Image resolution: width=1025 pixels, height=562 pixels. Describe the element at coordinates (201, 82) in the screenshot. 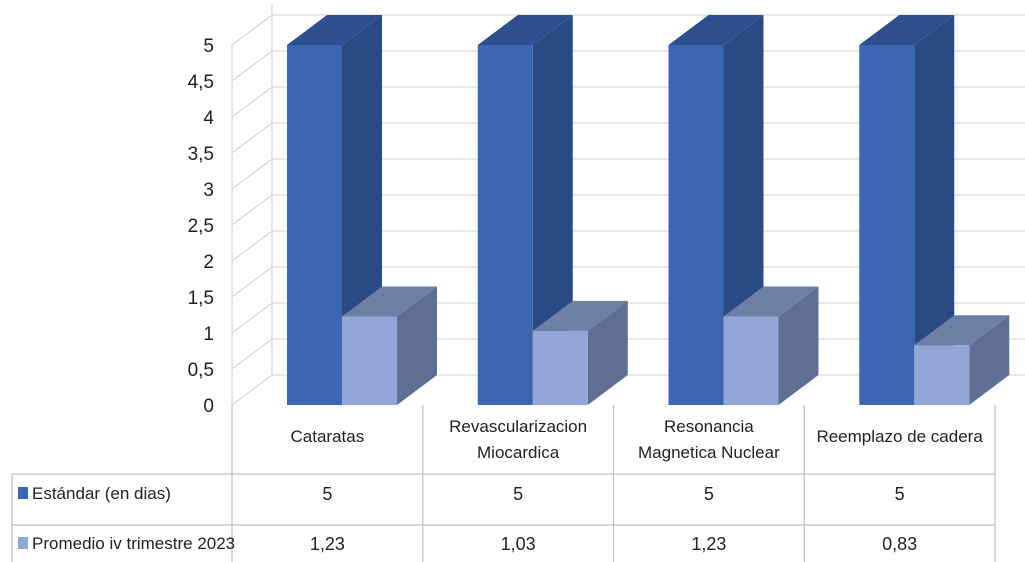

I see `y-tick-label: 4,5` at that location.